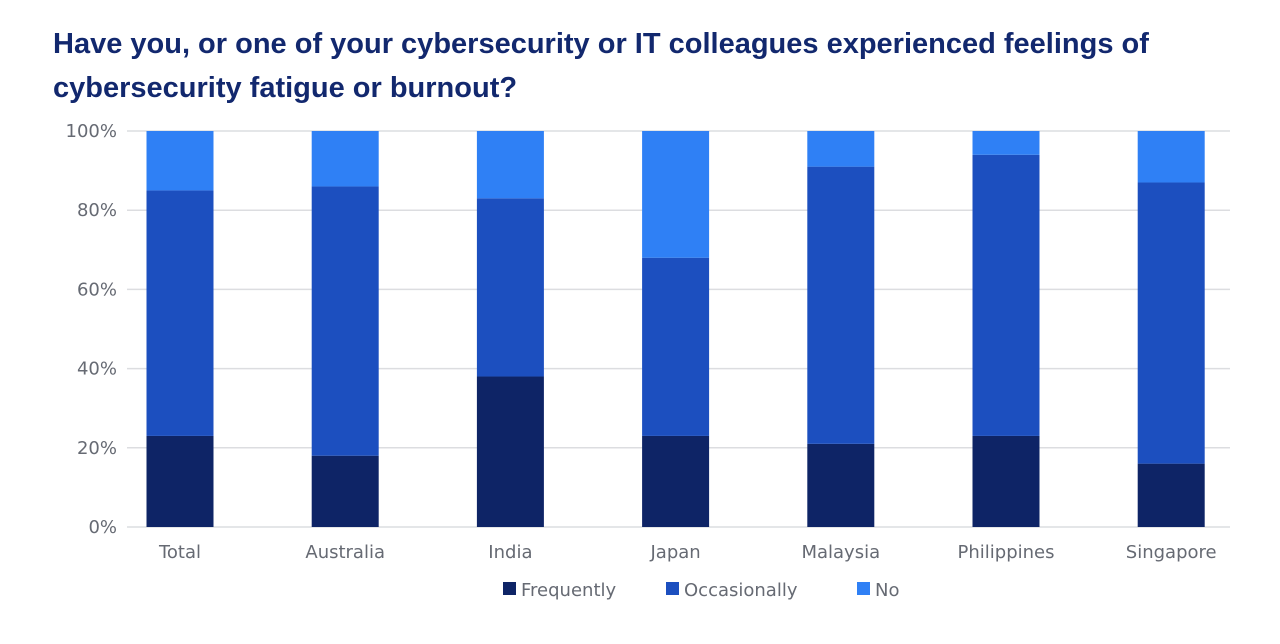 The height and width of the screenshot is (644, 1280). What do you see at coordinates (97, 448) in the screenshot?
I see `y-tick-label: 20%` at bounding box center [97, 448].